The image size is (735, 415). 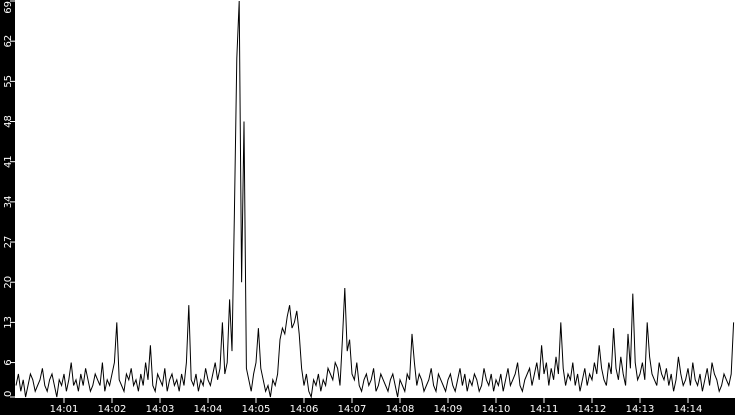 I want to click on x-tick-label: 14:06, so click(x=304, y=409).